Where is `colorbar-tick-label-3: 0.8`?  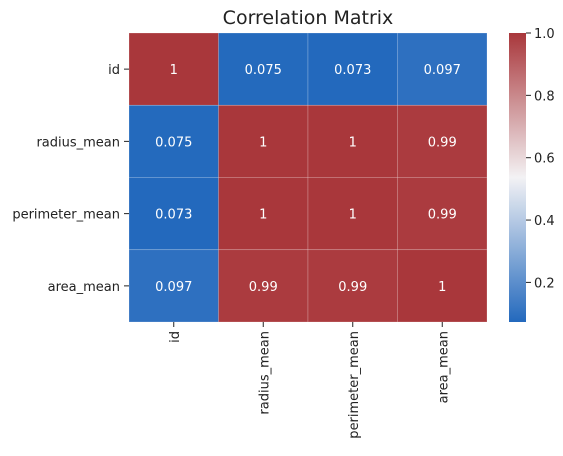 colorbar-tick-label-3: 0.8 is located at coordinates (544, 96).